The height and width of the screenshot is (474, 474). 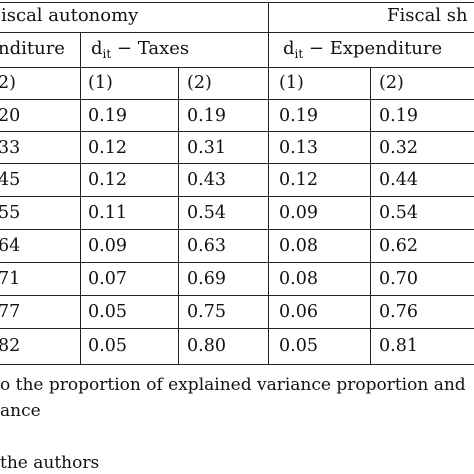 I want to click on table-cell: 0.62, so click(x=398, y=246).